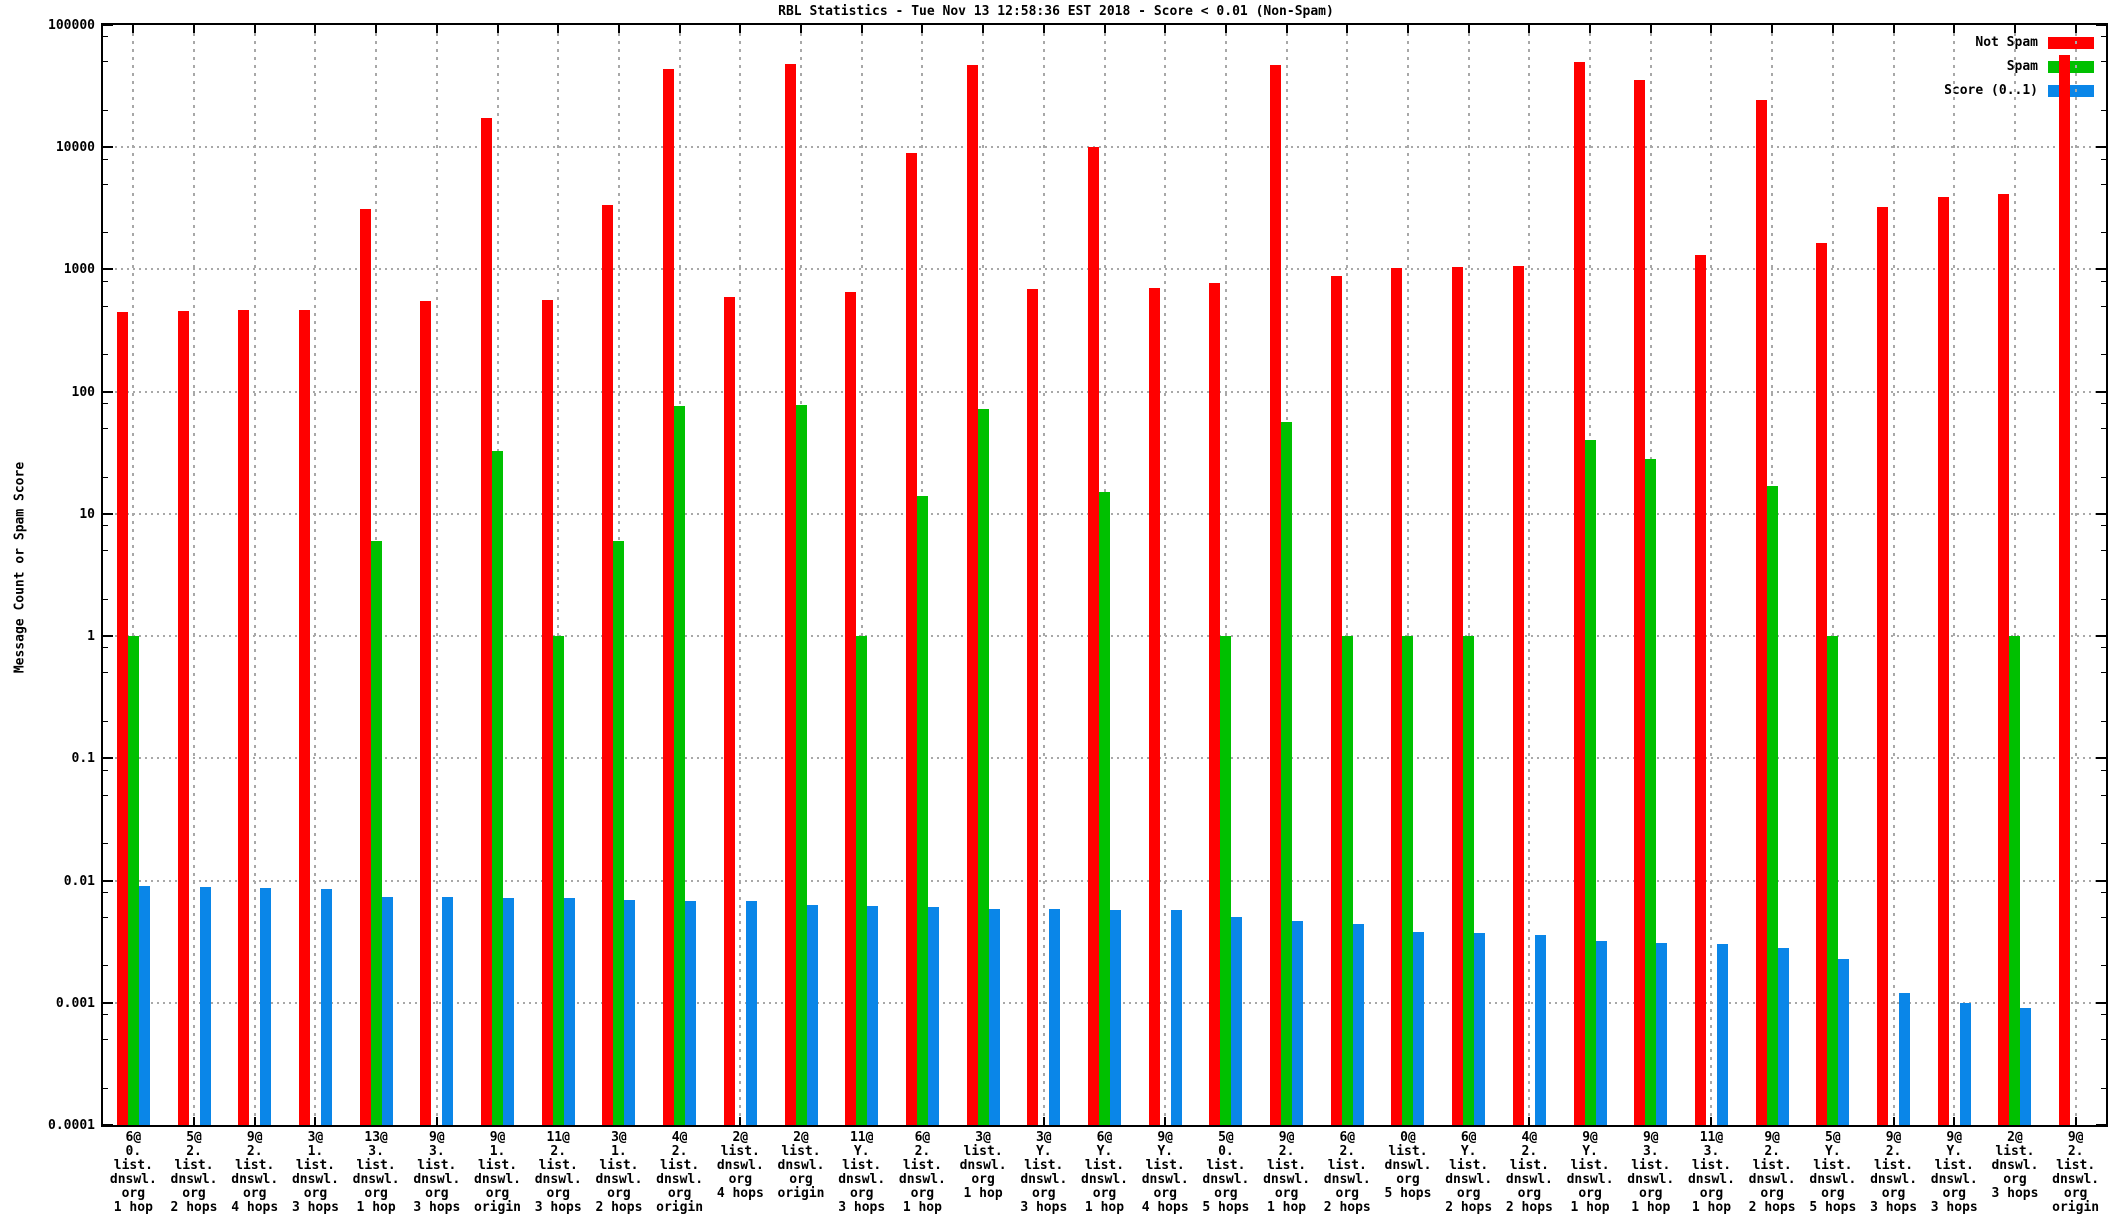 This screenshot has width=2112, height=1215. I want to click on legend-label-not-spam: Not Spam, so click(2006, 42).